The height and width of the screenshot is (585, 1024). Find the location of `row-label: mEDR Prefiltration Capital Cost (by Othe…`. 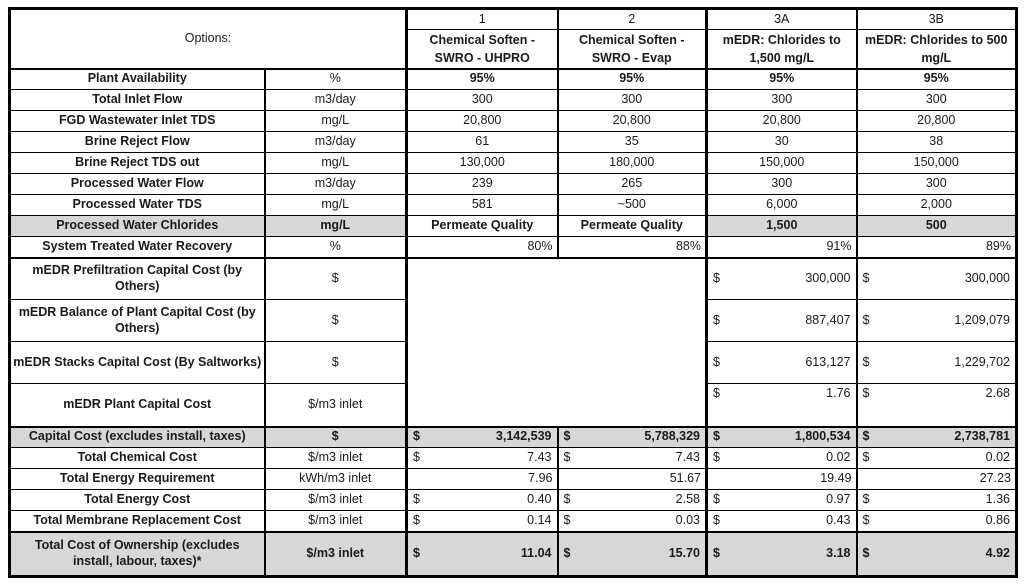

row-label: mEDR Prefiltration Capital Cost (by Othe… is located at coordinates (137, 278).